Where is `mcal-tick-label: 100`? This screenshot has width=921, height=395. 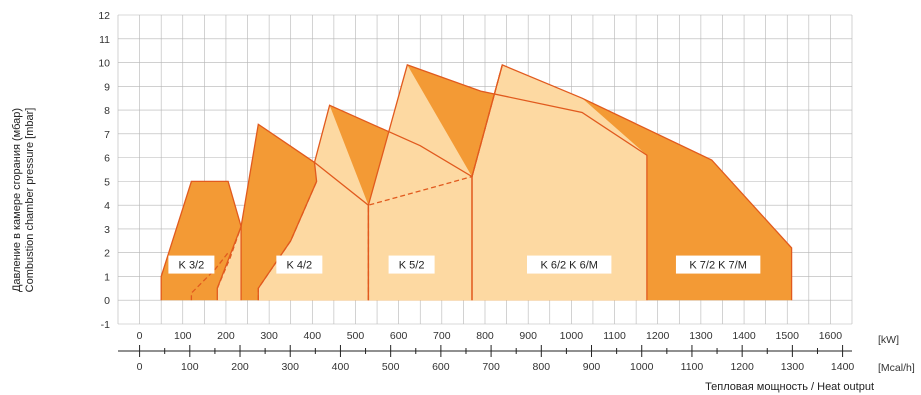 mcal-tick-label: 100 is located at coordinates (190, 367).